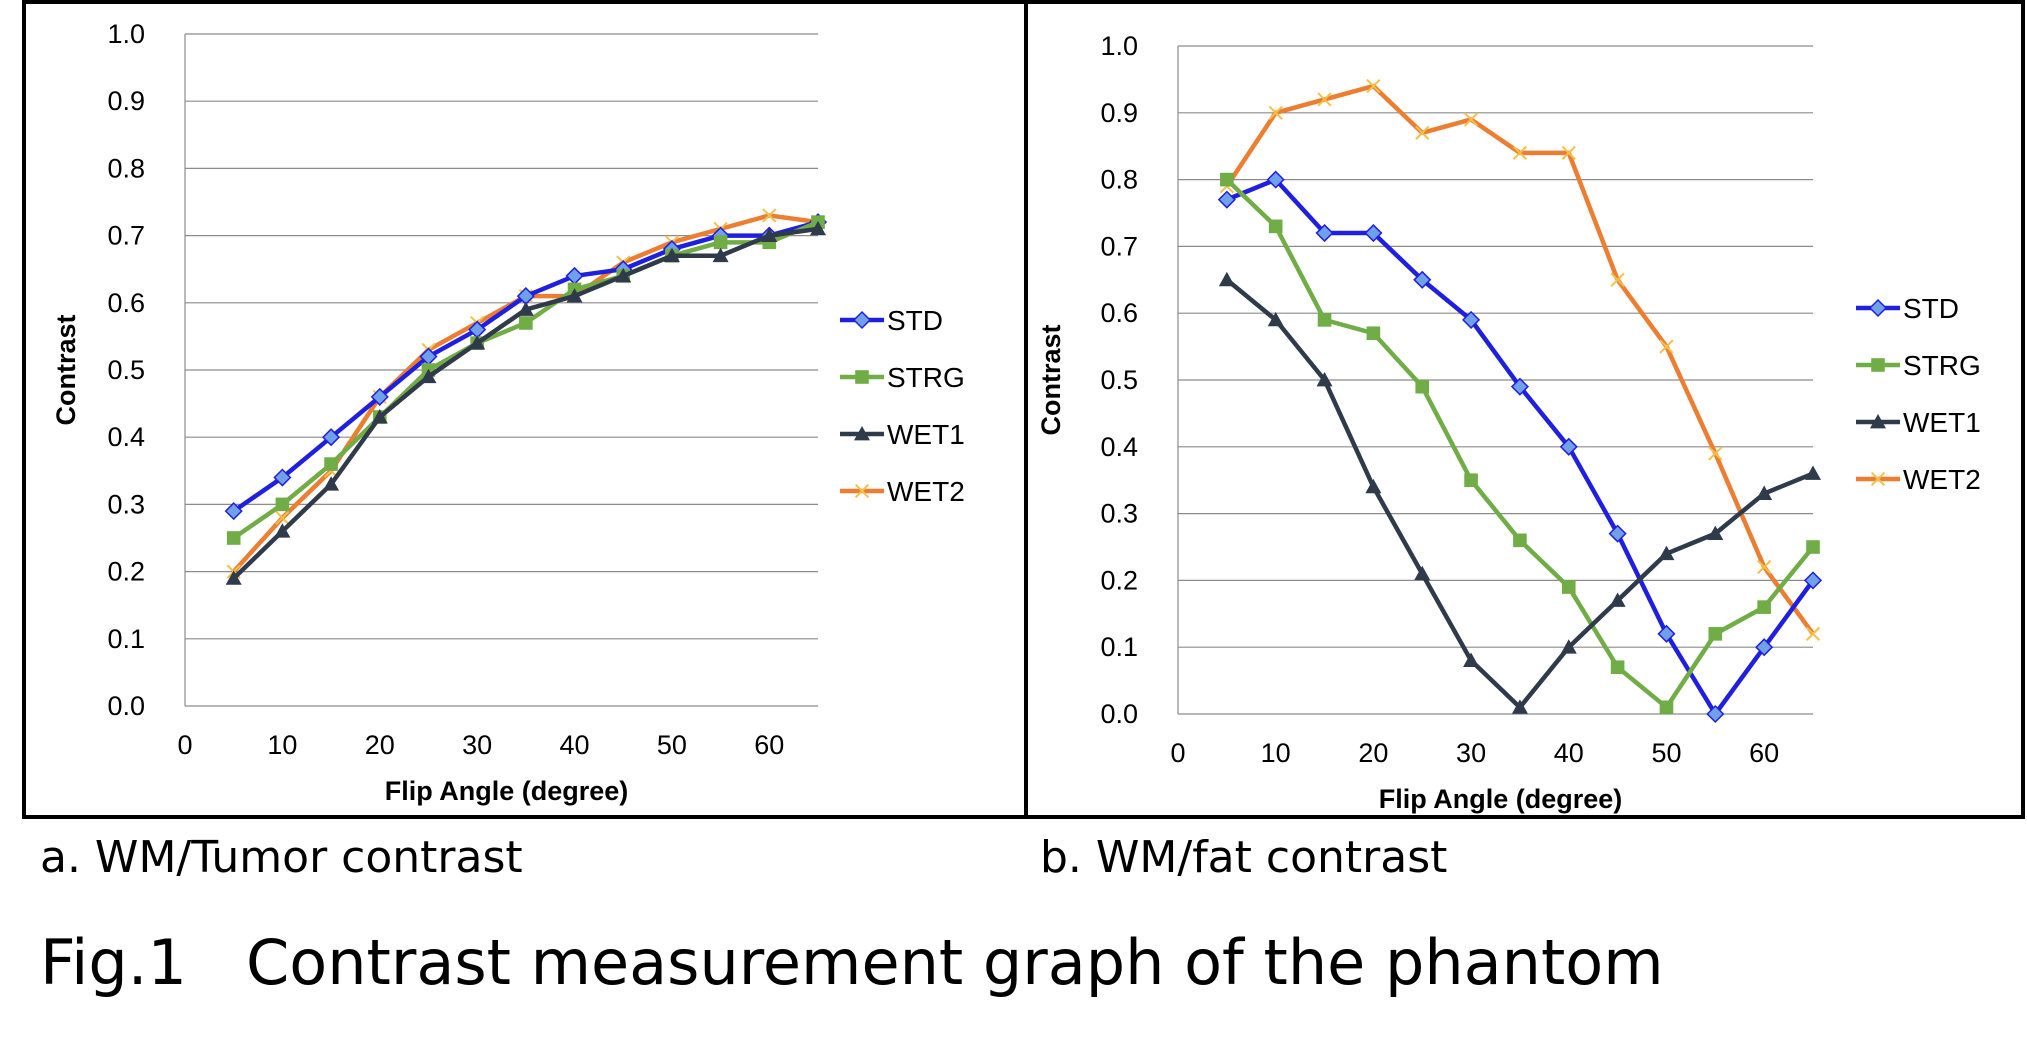 This screenshot has height=1042, width=2027. I want to click on y-tick-label: 0.6, so click(1119, 313).